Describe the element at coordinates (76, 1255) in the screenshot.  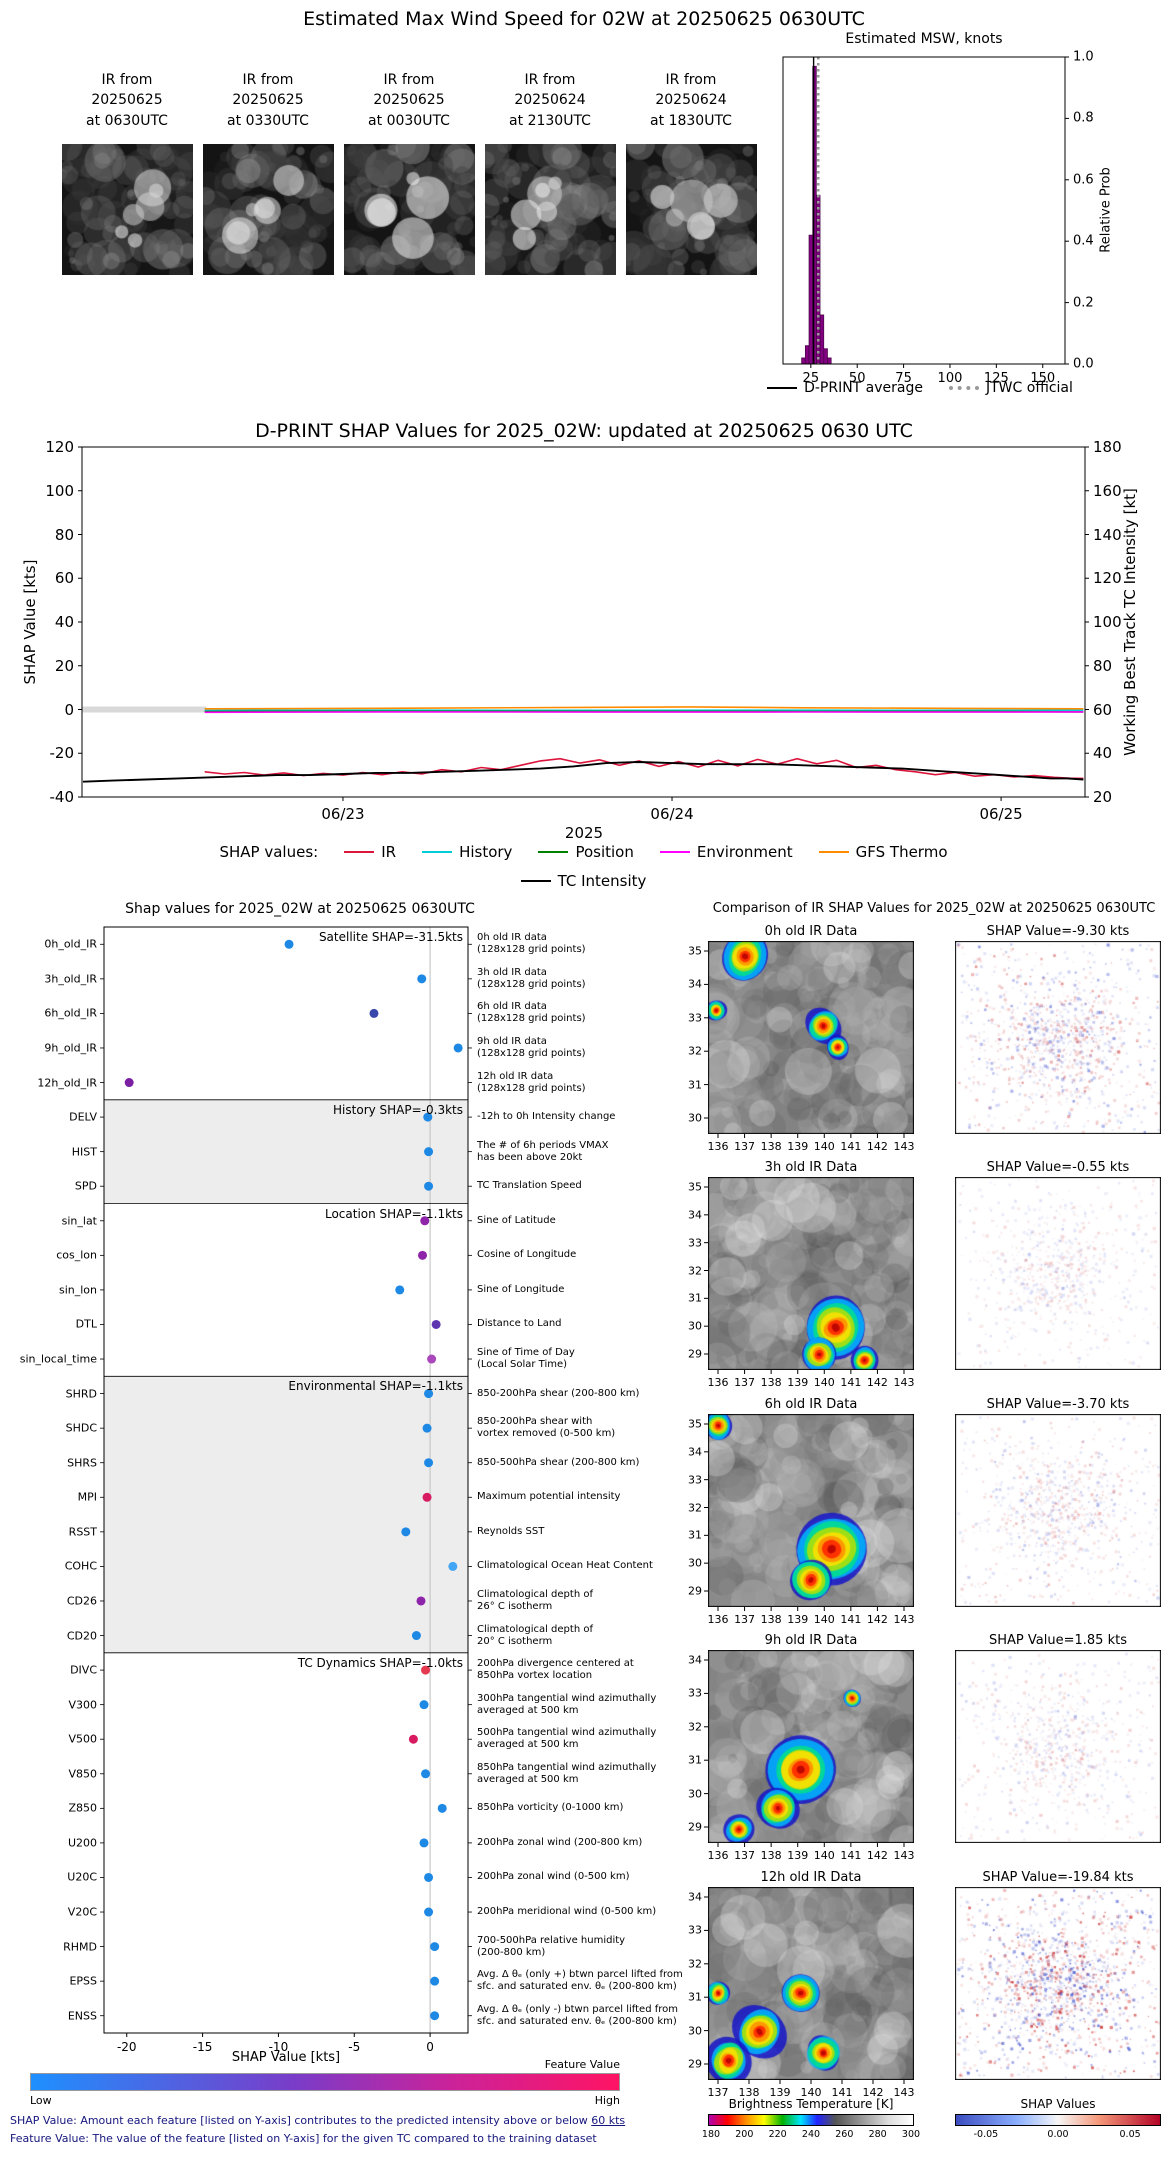
I see `feature-name: cos_lon` at that location.